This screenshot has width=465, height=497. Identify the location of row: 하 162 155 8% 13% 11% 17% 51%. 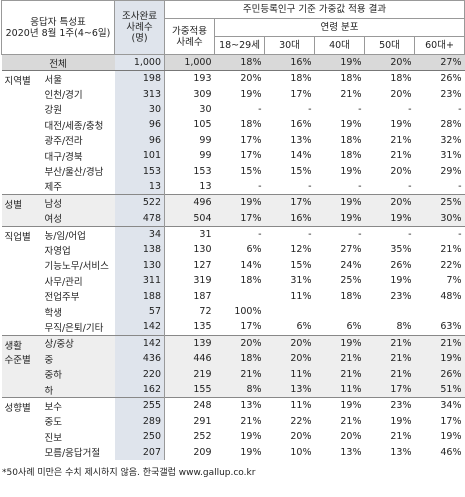
(233, 389).